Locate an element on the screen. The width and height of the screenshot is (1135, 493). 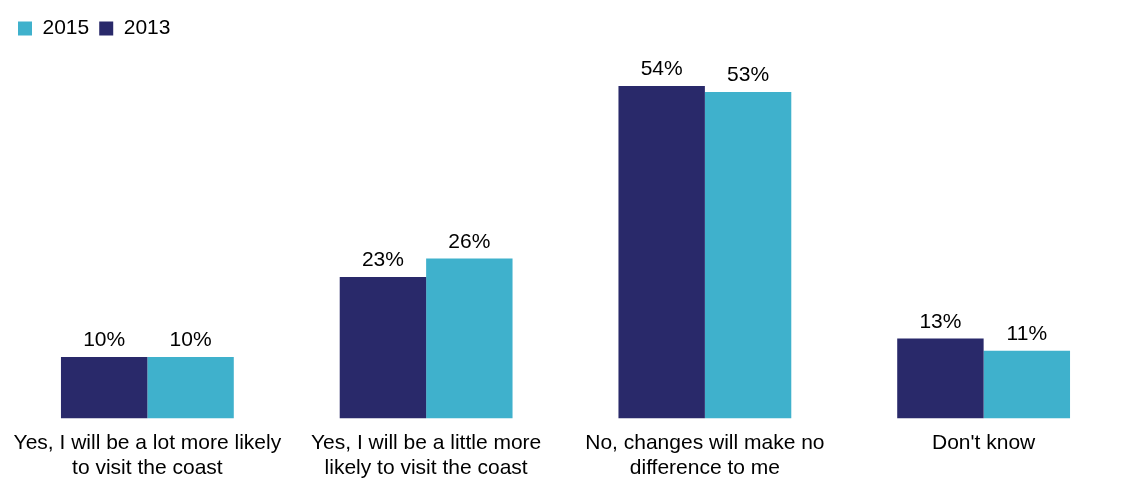
data-label: 11% is located at coordinates (1027, 333).